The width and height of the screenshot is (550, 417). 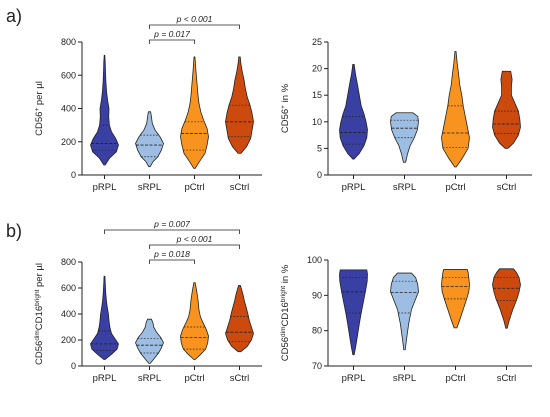 I want to click on y-tick-label: 15, so click(x=317, y=95).